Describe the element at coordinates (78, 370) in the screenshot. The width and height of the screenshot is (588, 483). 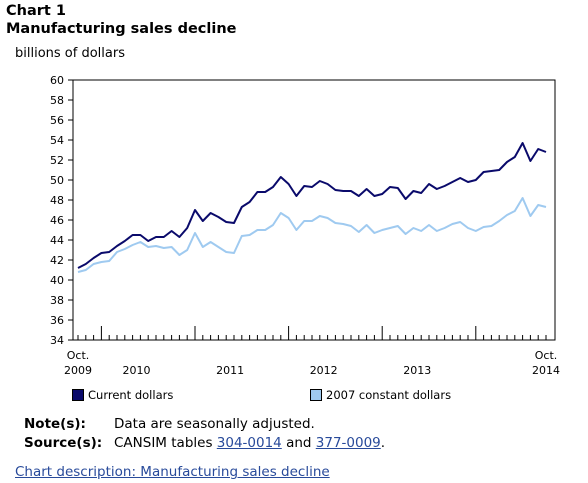
I see `x-tick-label: 2009` at that location.